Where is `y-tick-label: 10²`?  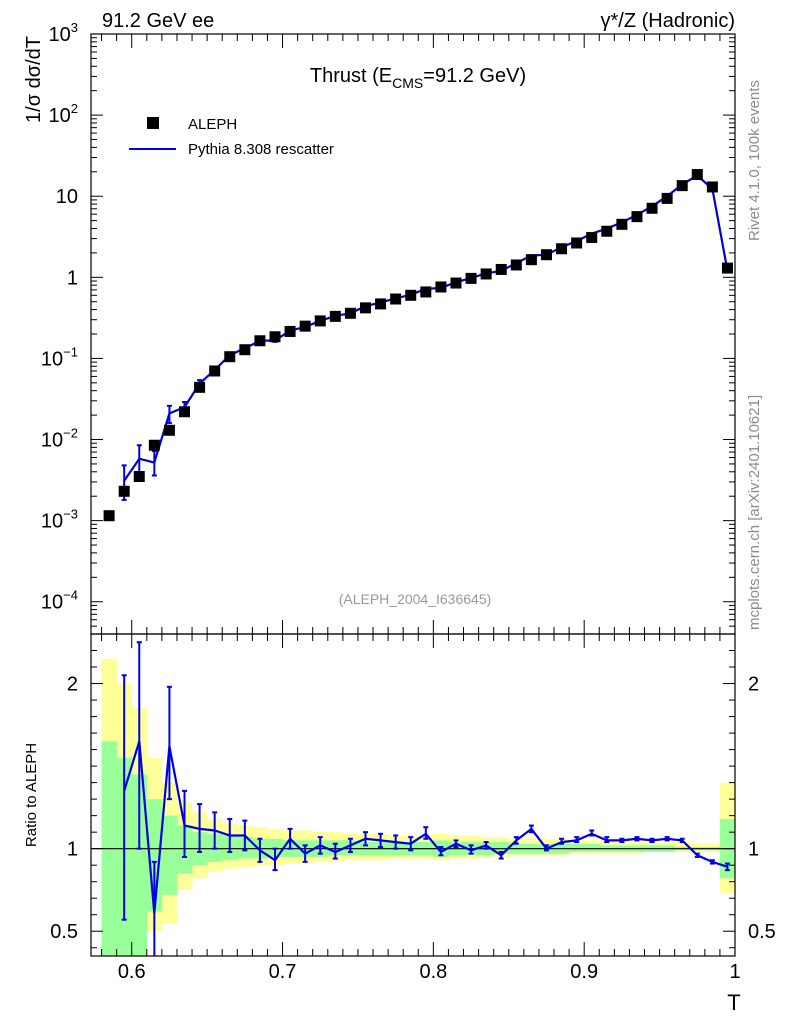 y-tick-label: 10² is located at coordinates (63, 114).